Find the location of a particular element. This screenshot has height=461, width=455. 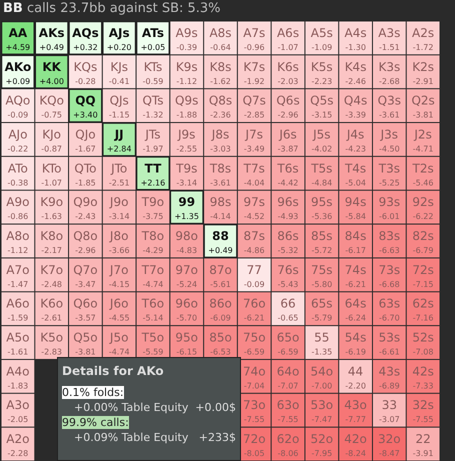

annotation: QJo is located at coordinates (85, 134).